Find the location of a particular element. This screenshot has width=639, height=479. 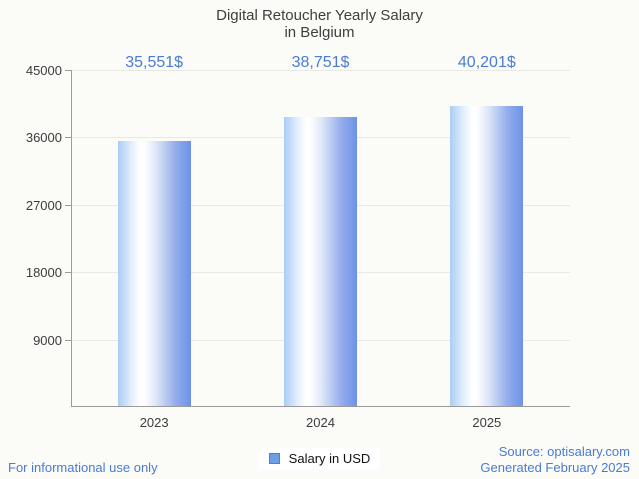

footer-source-line: Source: optisalary.com is located at coordinates (564, 451).